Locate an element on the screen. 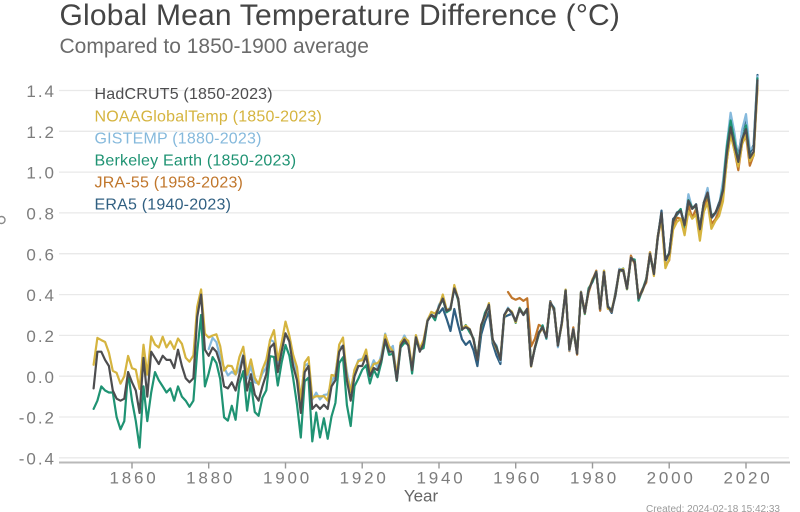 The height and width of the screenshot is (512, 800). svg-text: Berkeley Earth (1850-2023) is located at coordinates (196, 161).